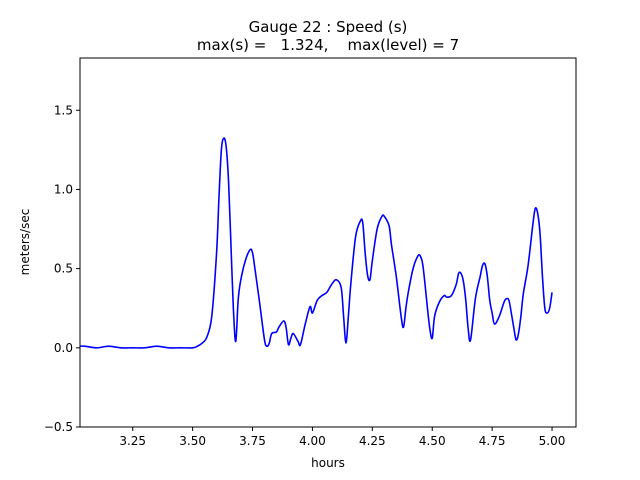 The width and height of the screenshot is (640, 480). What do you see at coordinates (63, 110) in the screenshot?
I see `y-tick-label: 1.5` at bounding box center [63, 110].